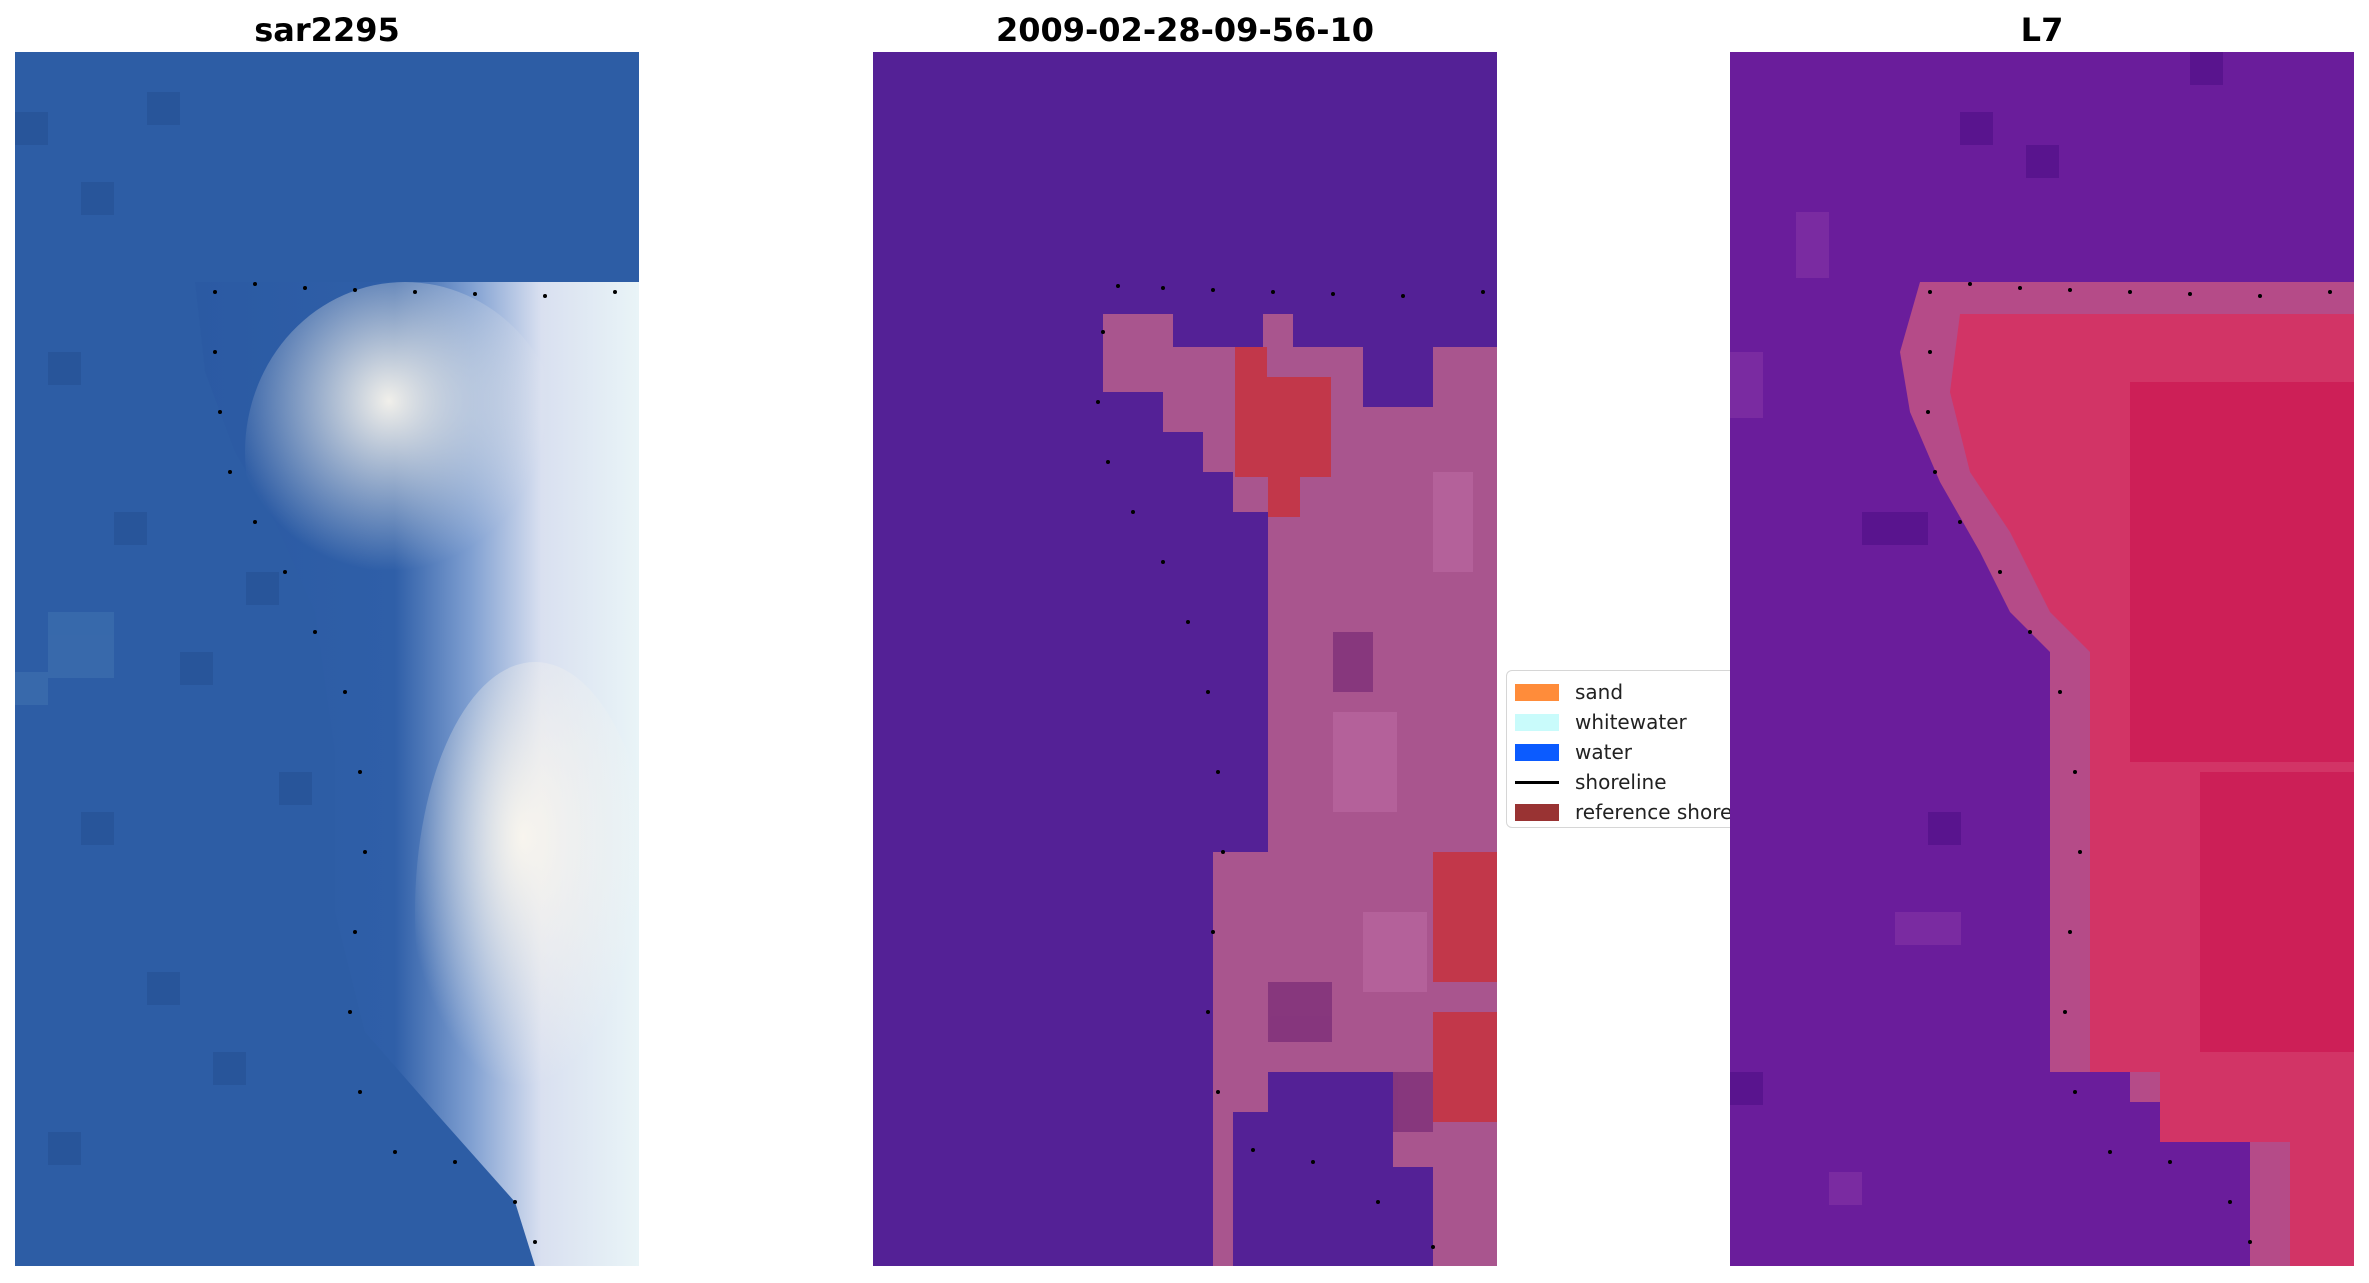  I want to click on legend-item-water: water, so click(1626, 752).